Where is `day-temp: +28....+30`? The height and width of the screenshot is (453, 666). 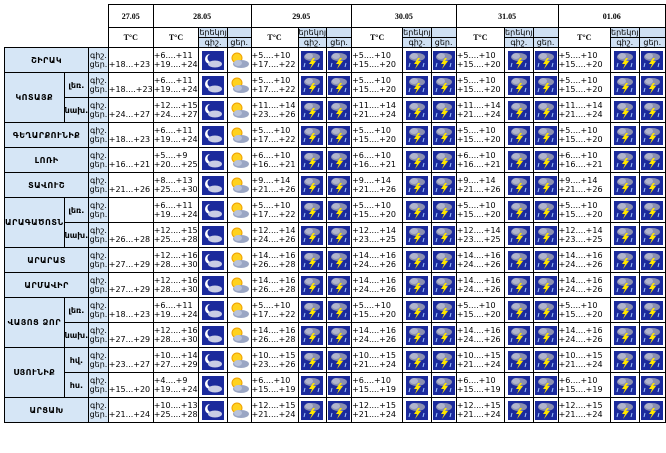 day-temp: +28....+30 is located at coordinates (175, 289).